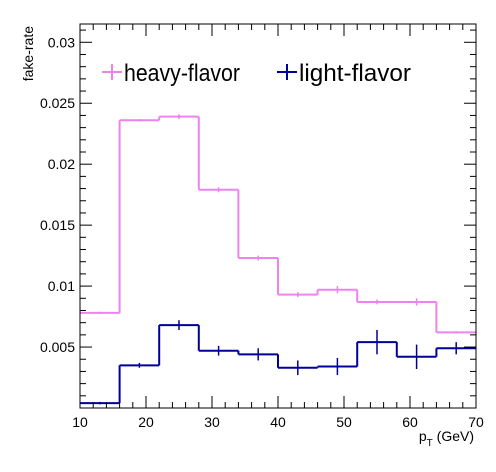 This screenshot has height=472, width=496. I want to click on y-tick-label: 0.03, so click(61, 42).